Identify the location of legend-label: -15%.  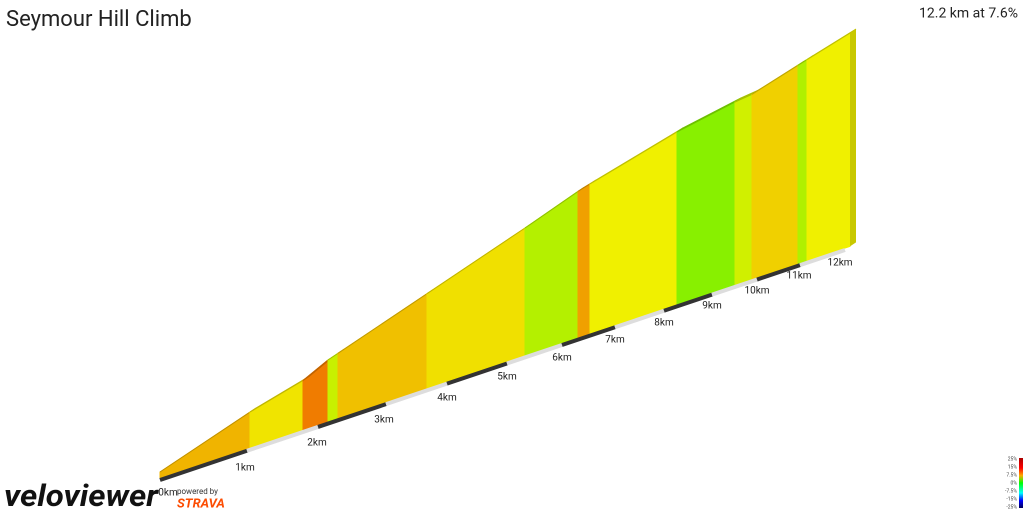
(1011, 499).